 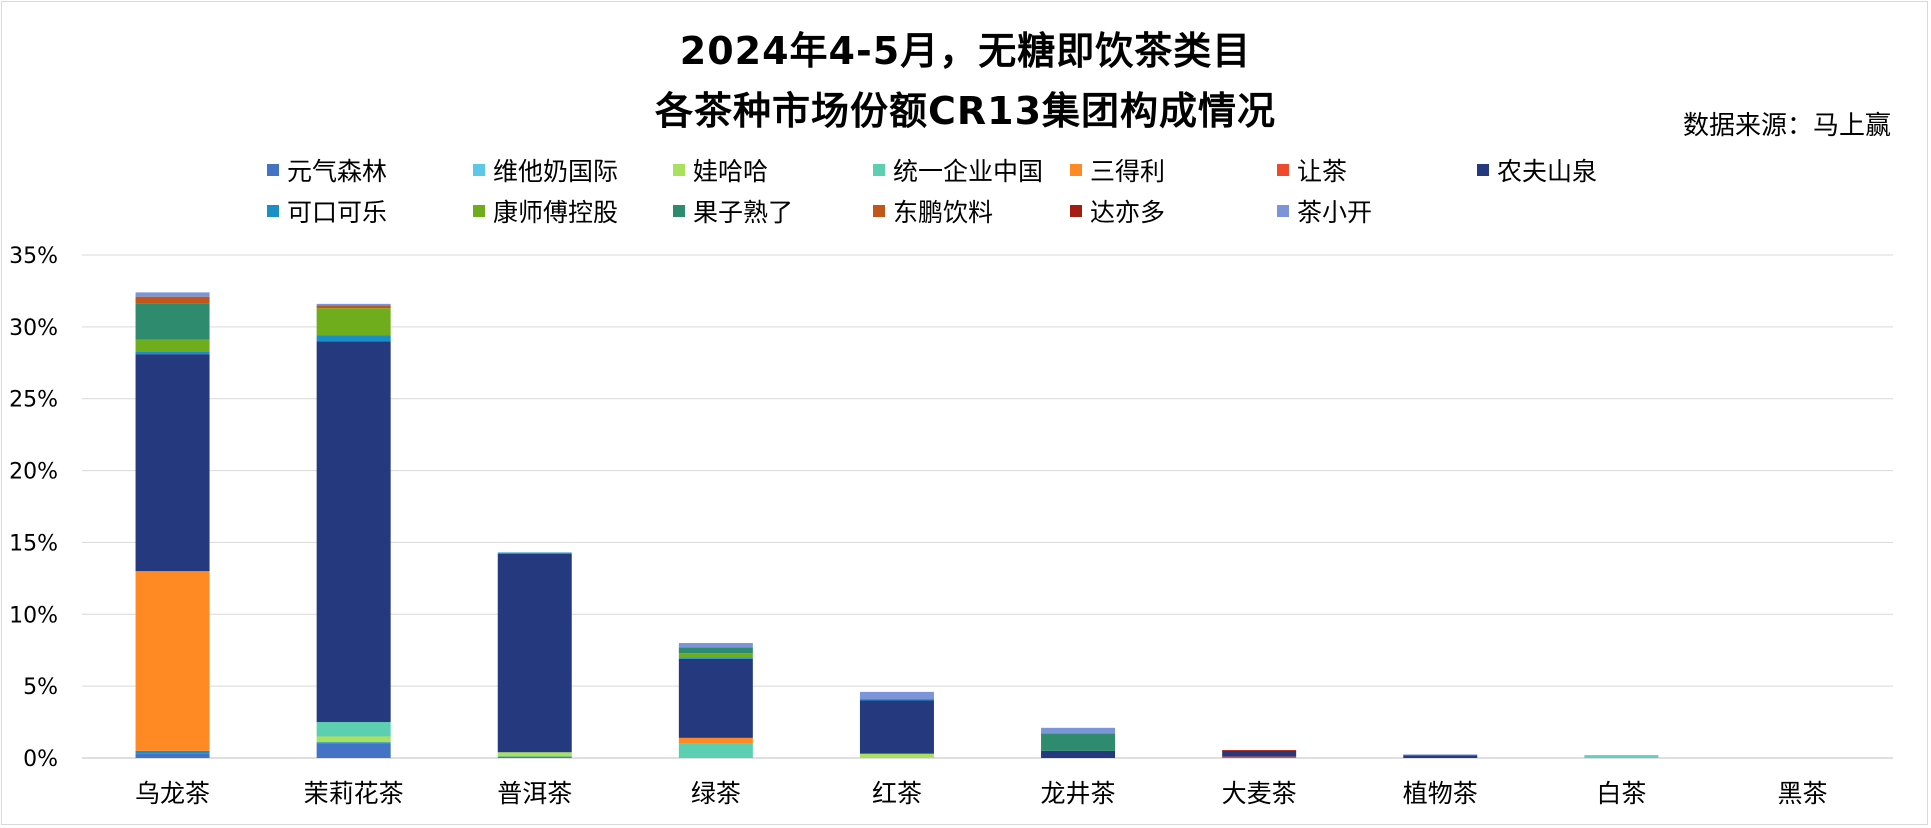 I want to click on legend-item: 统一企业中国, so click(x=958, y=170).